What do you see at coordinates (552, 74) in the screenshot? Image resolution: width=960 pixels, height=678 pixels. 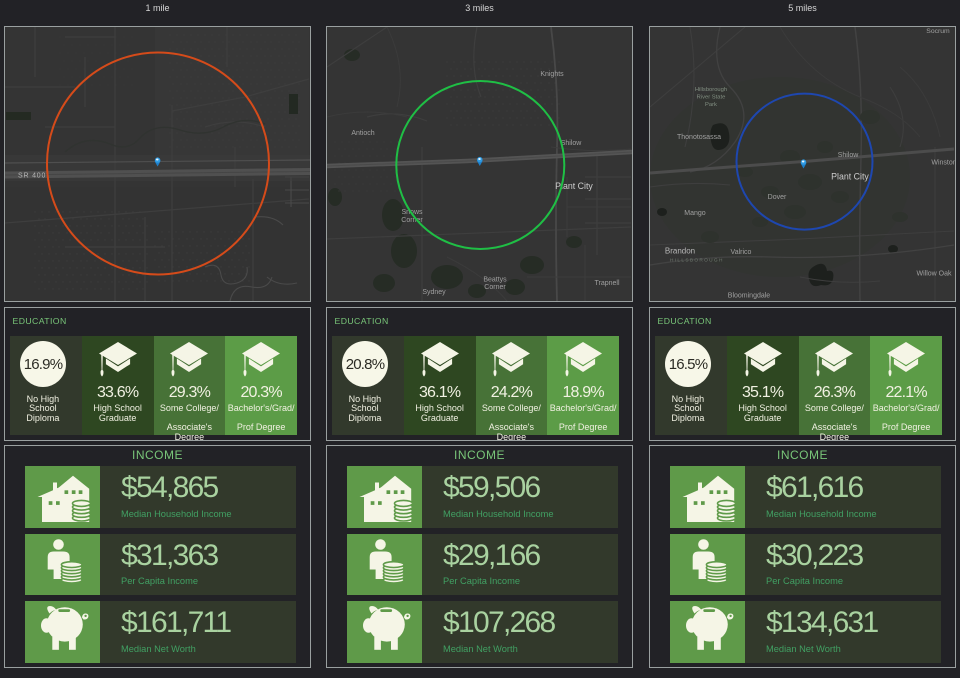 I see `svg-text: Knights` at bounding box center [552, 74].